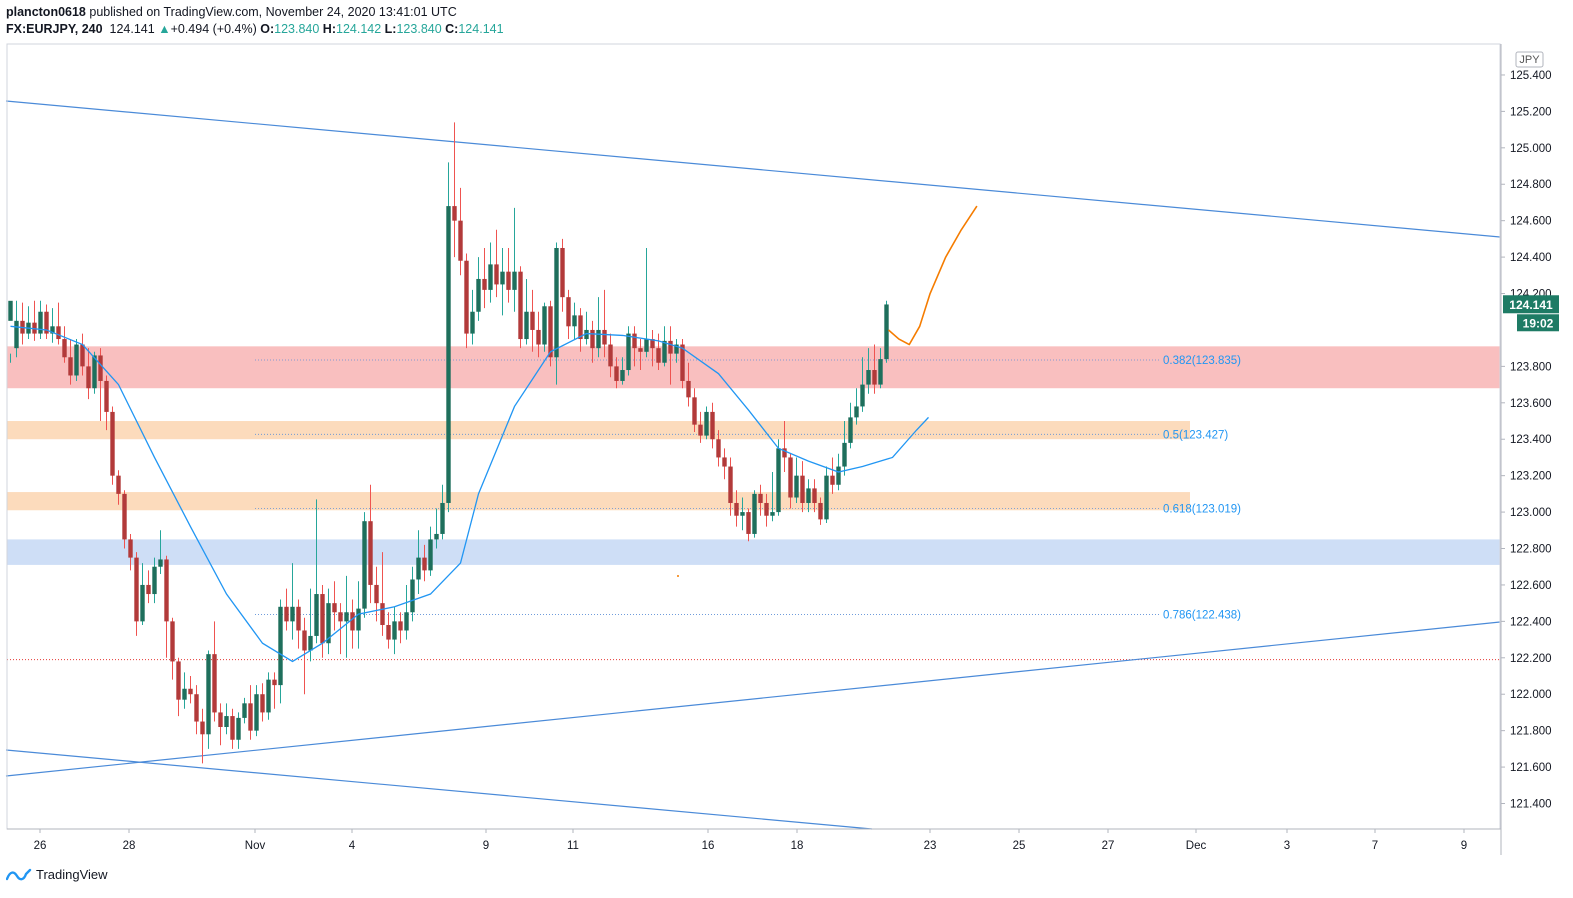 Image resolution: width=1573 pixels, height=898 pixels. I want to click on countdown-tag, so click(1538, 323).